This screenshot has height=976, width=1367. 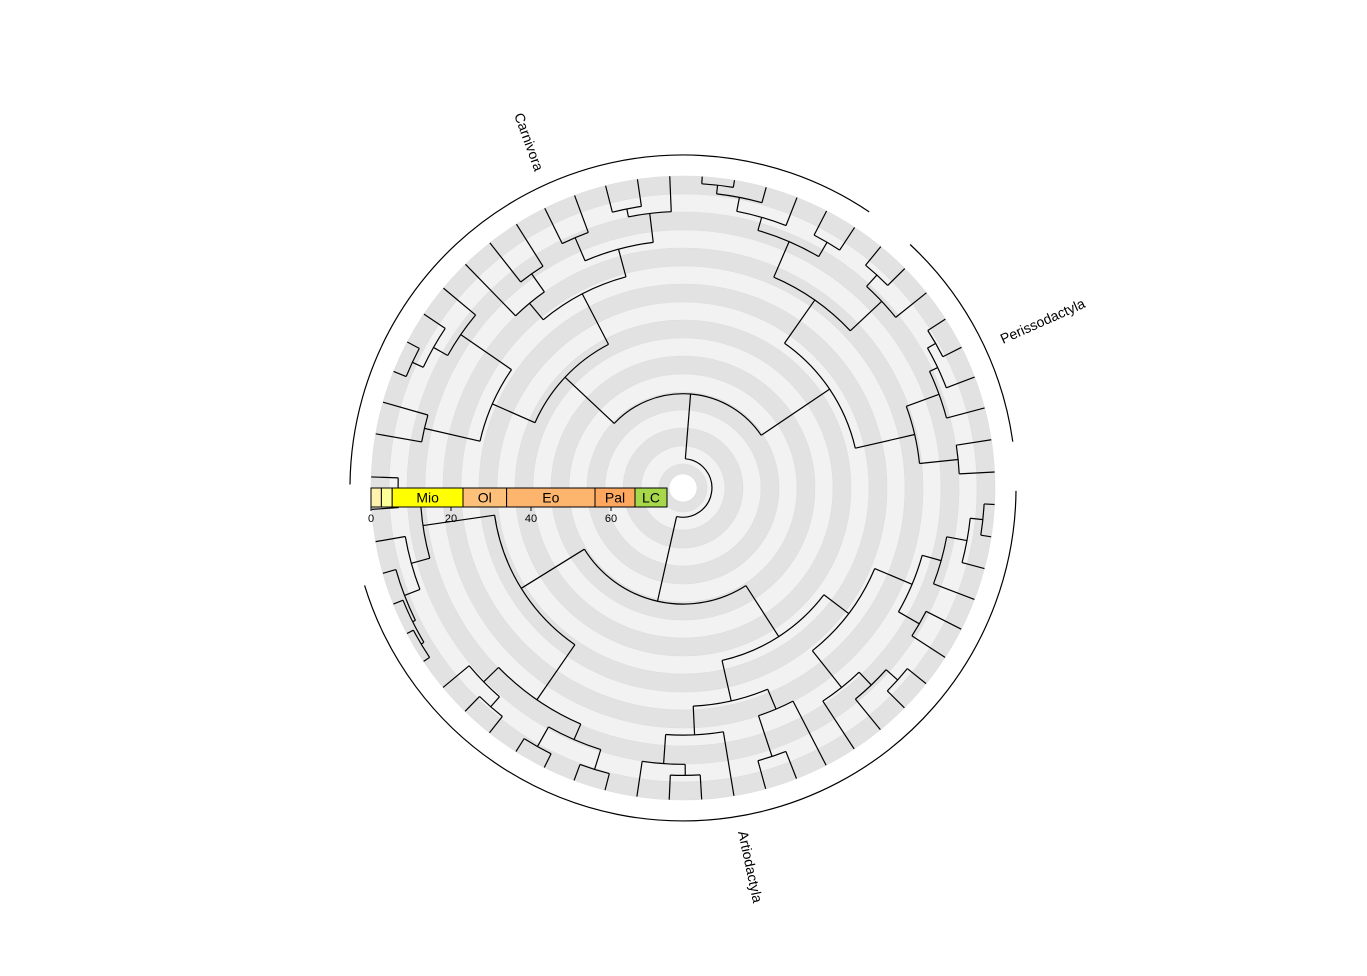 I want to click on tick-label: 0, so click(x=371, y=519).